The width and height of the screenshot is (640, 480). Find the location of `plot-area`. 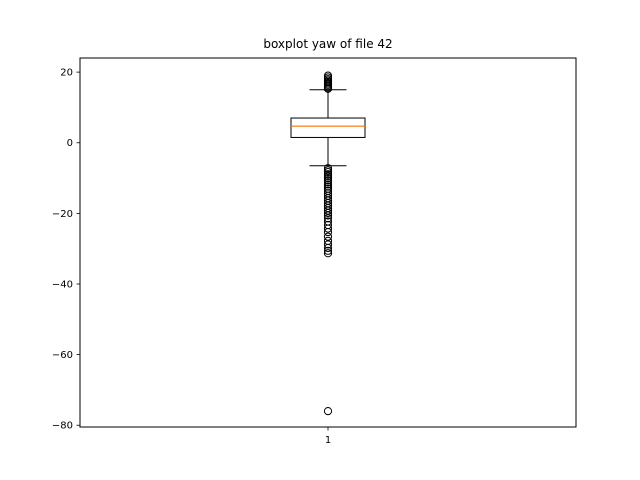

plot-area is located at coordinates (328, 243).